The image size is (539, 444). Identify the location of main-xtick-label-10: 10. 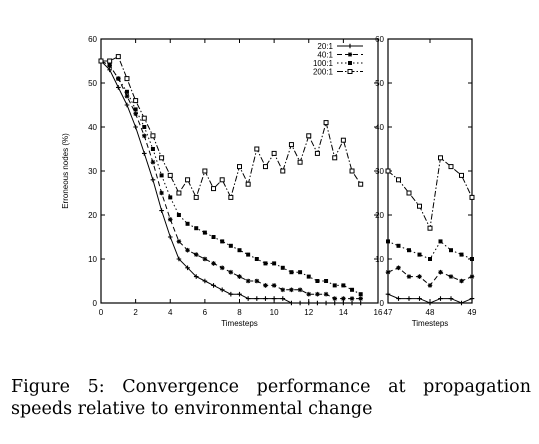
(274, 312).